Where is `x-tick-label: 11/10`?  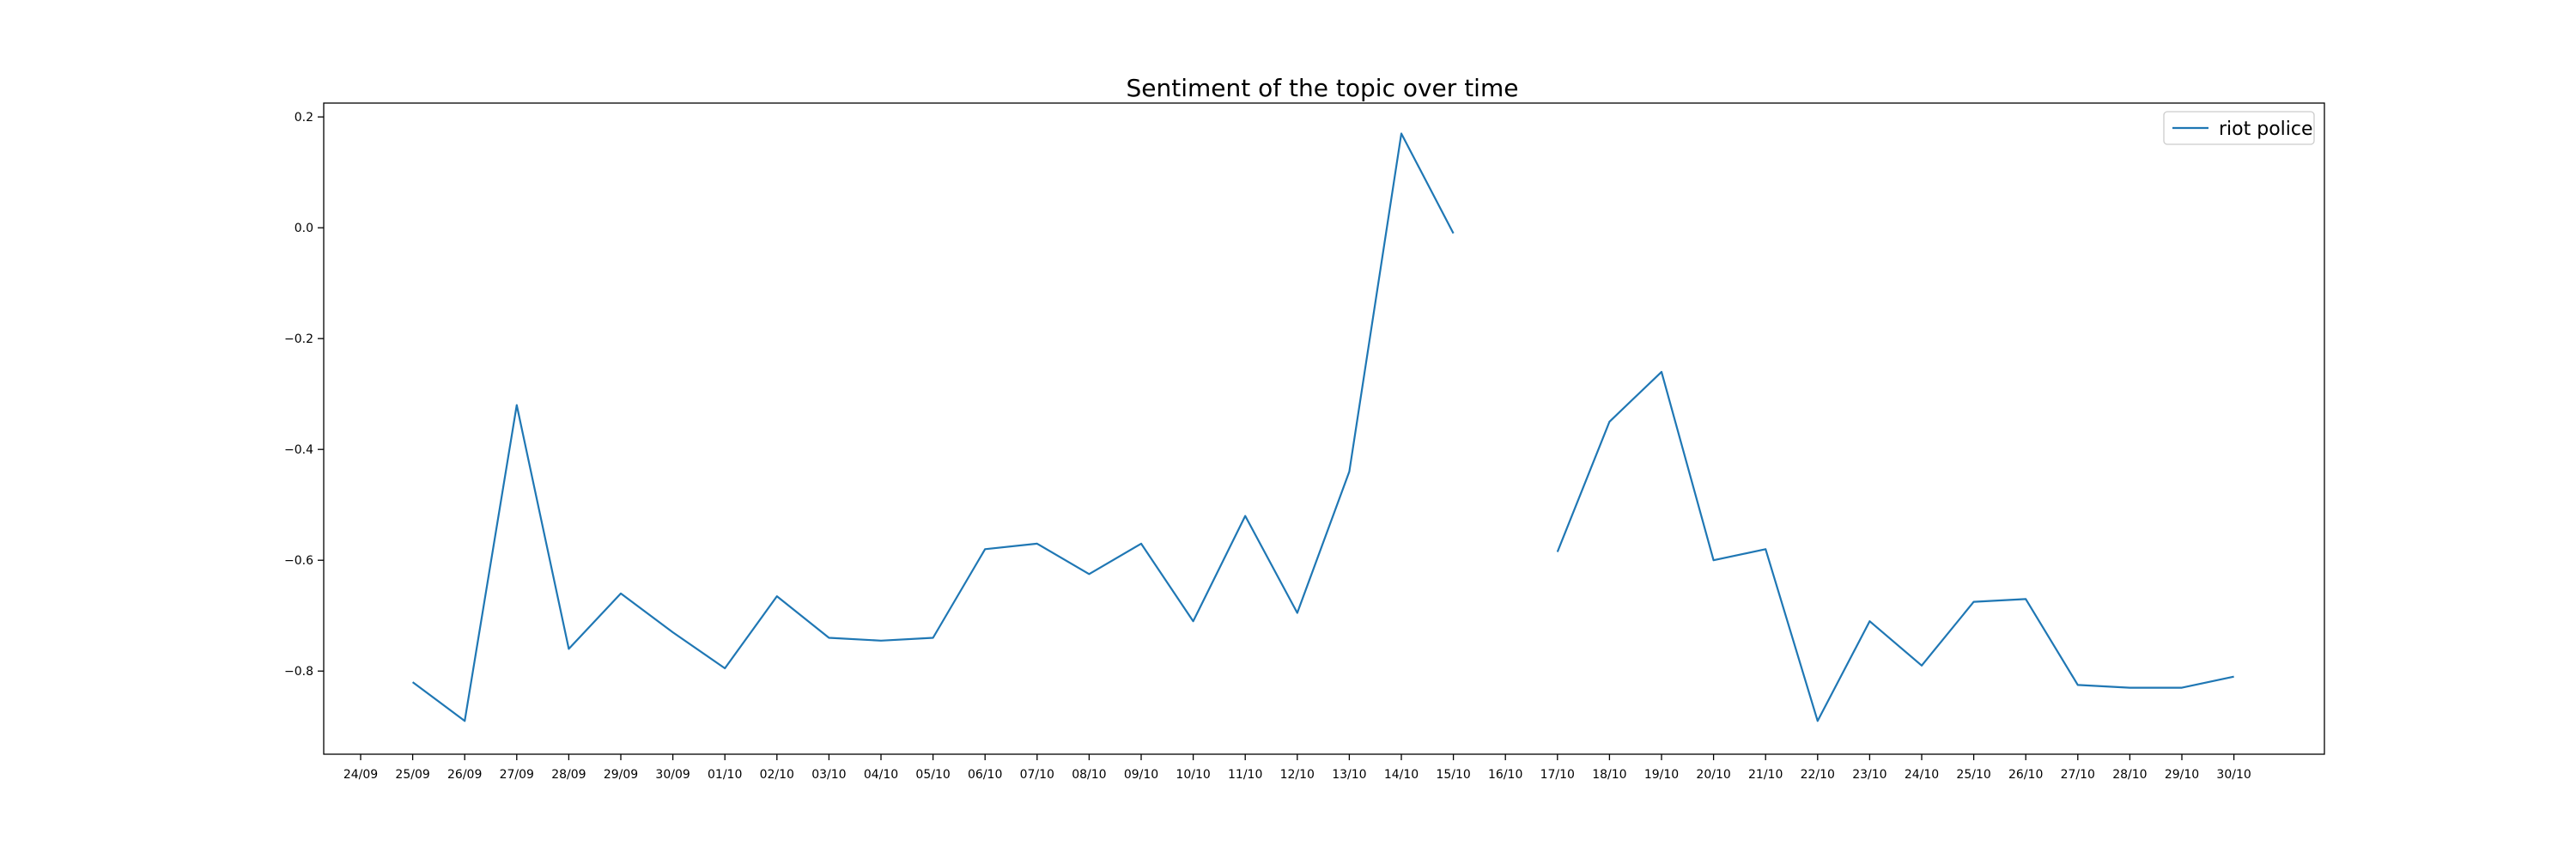
x-tick-label: 11/10 is located at coordinates (1245, 775).